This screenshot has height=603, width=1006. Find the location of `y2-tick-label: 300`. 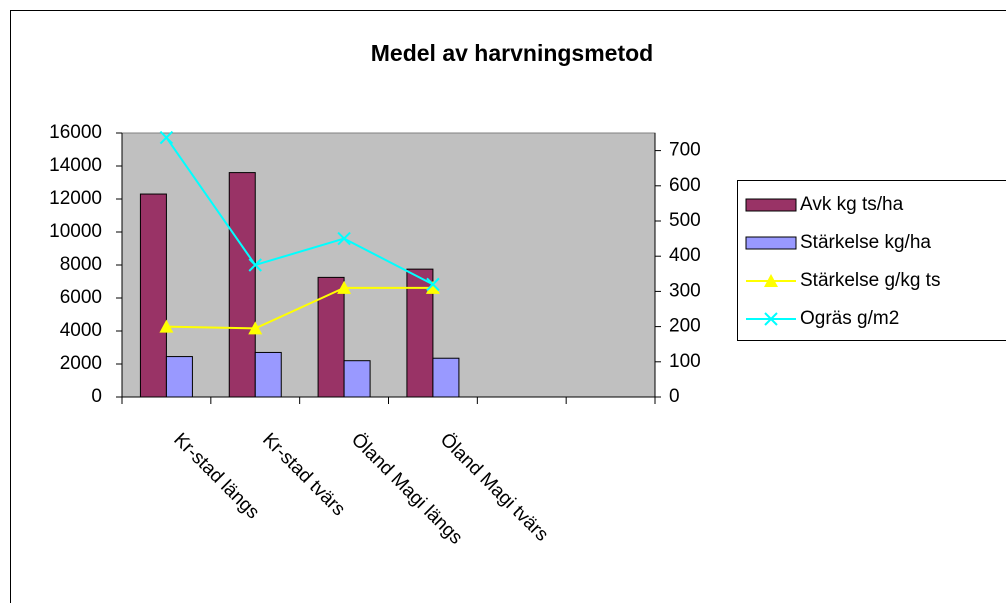

y2-tick-label: 300 is located at coordinates (685, 290).